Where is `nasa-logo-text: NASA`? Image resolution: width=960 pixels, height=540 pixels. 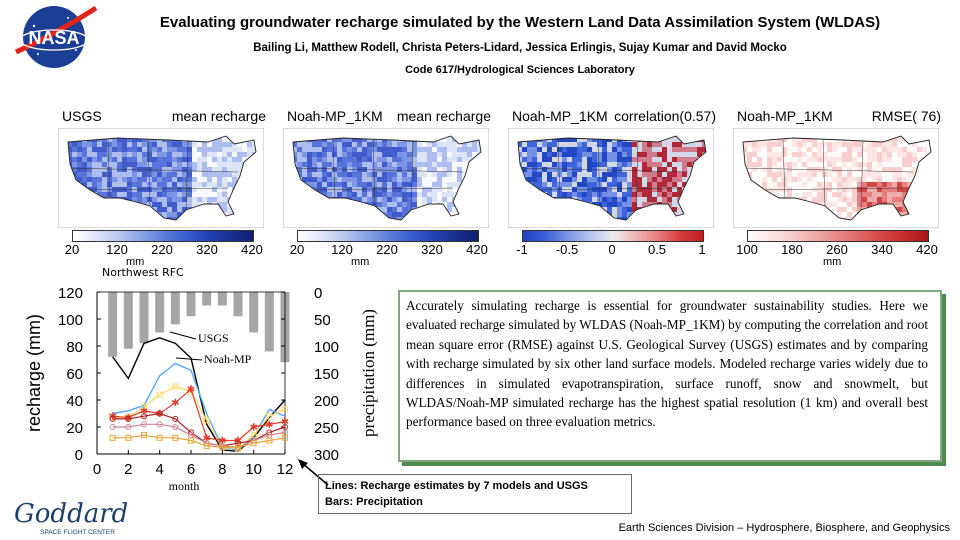 nasa-logo-text: NASA is located at coordinates (53, 38).